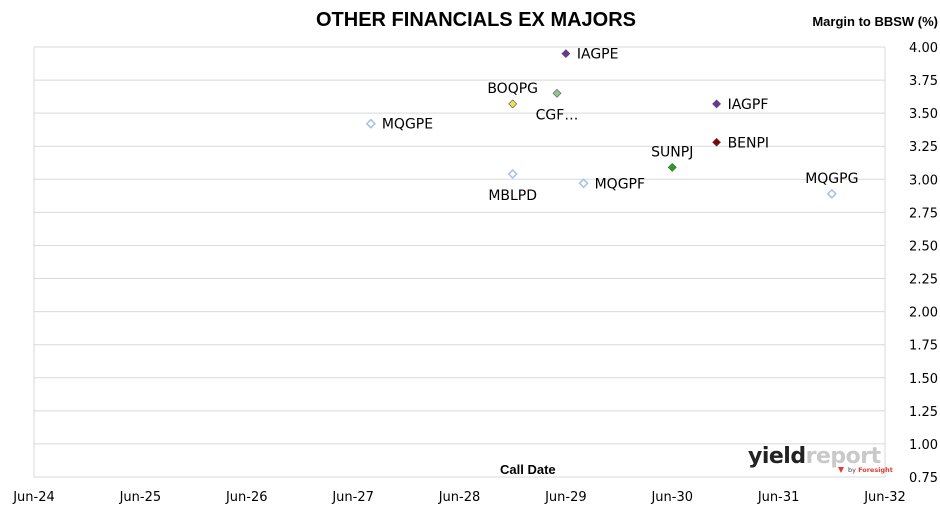 This screenshot has width=940, height=510. Describe the element at coordinates (672, 152) in the screenshot. I see `data-label: SUNPJ` at that location.